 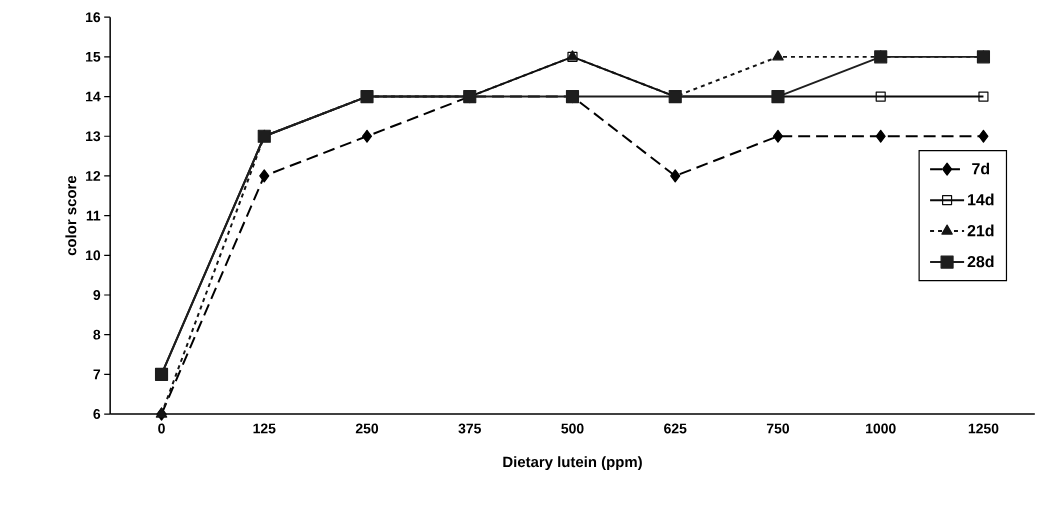 I want to click on x-tick-label: 1250, so click(x=983, y=428).